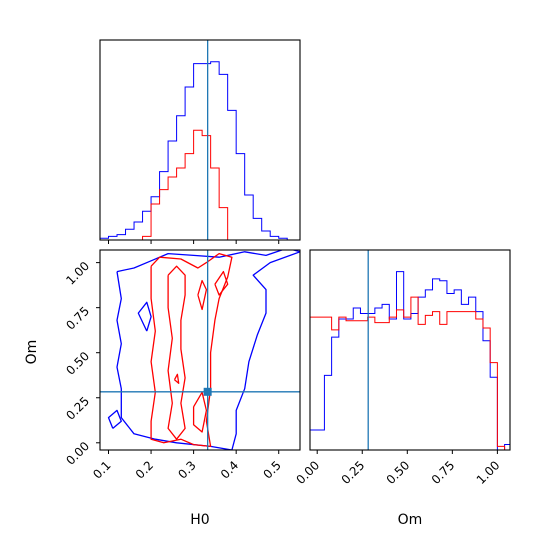  Describe the element at coordinates (199, 520) in the screenshot. I see `x-axis-label-h0: H0` at that location.